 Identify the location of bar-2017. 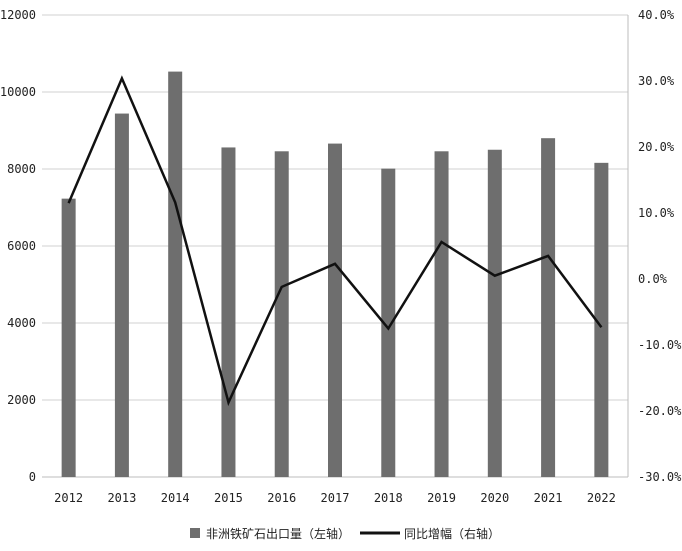
(335, 310).